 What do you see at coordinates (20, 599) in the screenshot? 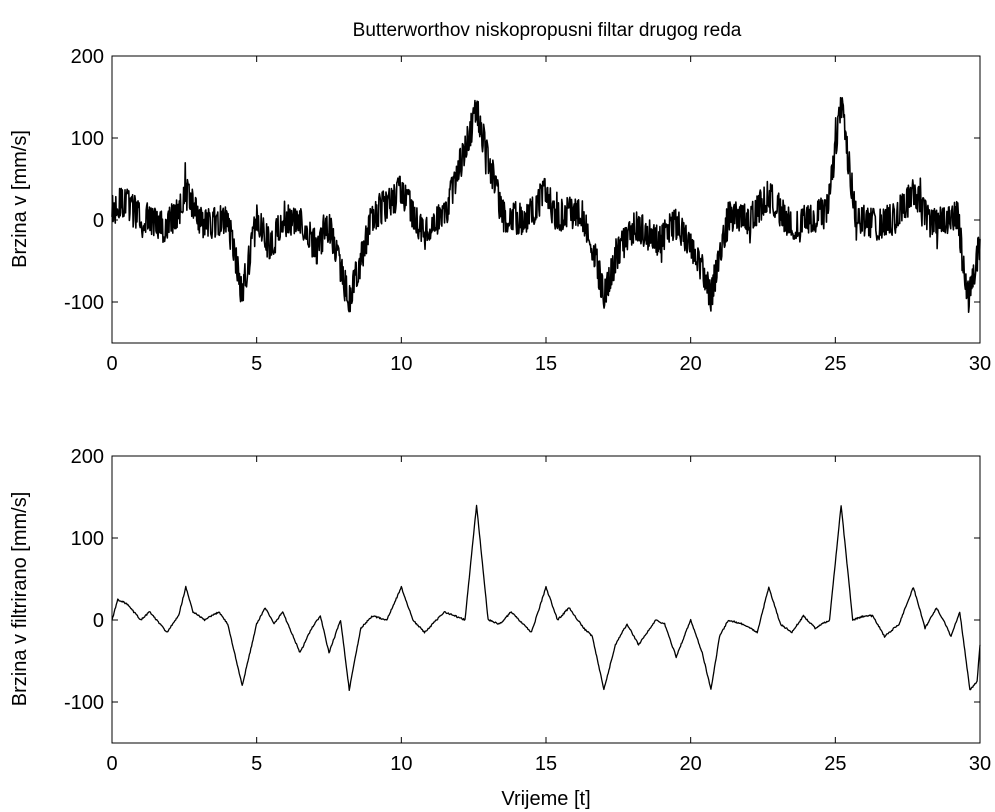
I see `plot-2-ylabel: Brzina v filtrirano [mm/s]` at bounding box center [20, 599].